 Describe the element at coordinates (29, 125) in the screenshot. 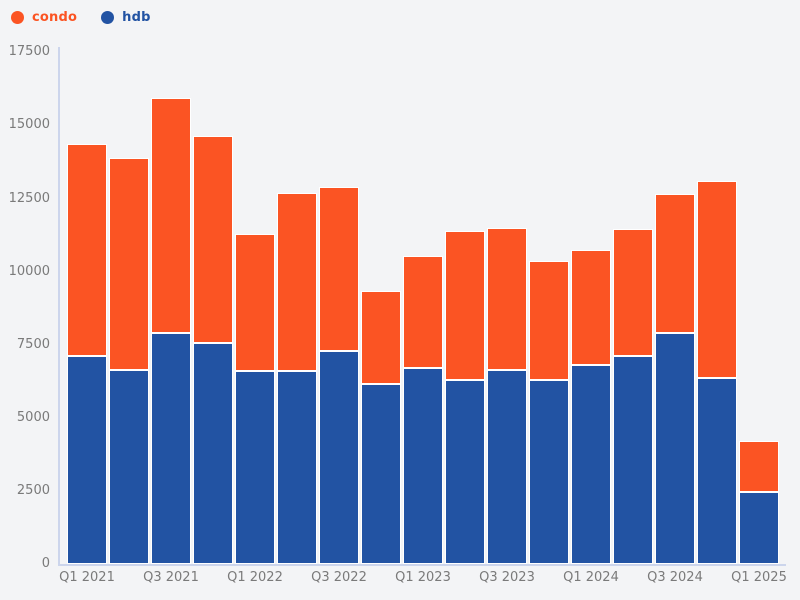

I see `y-tick-label: 15000` at that location.